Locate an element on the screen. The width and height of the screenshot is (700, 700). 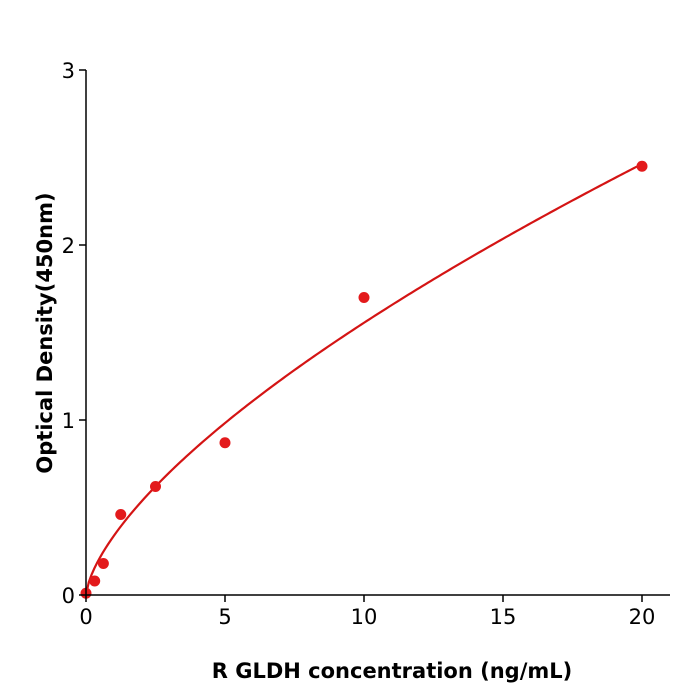
y-axis-label: Optical Density(450nm) is located at coordinates (45, 332).